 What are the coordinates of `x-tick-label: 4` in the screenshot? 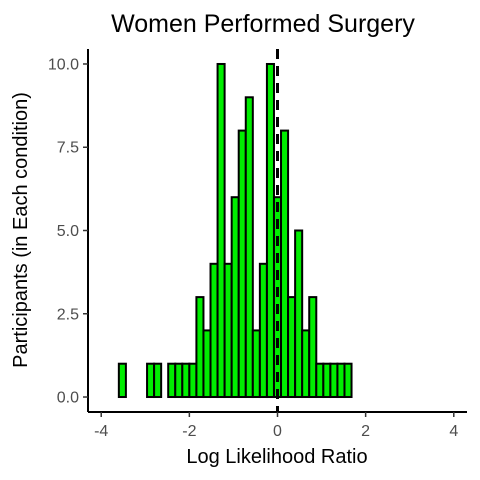 It's located at (453, 431).